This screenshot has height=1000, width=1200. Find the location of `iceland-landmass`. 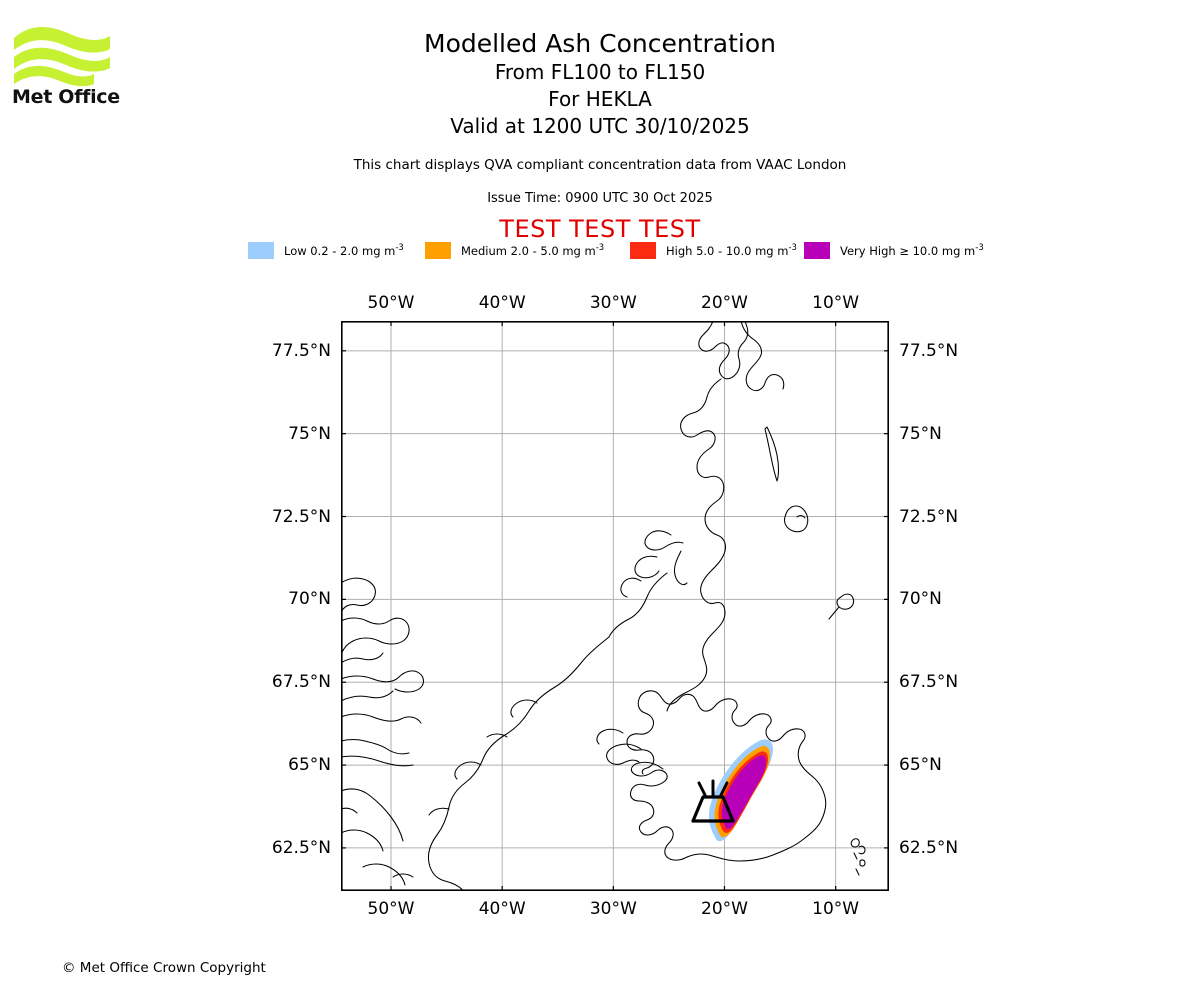

iceland-landmass is located at coordinates (711, 776).